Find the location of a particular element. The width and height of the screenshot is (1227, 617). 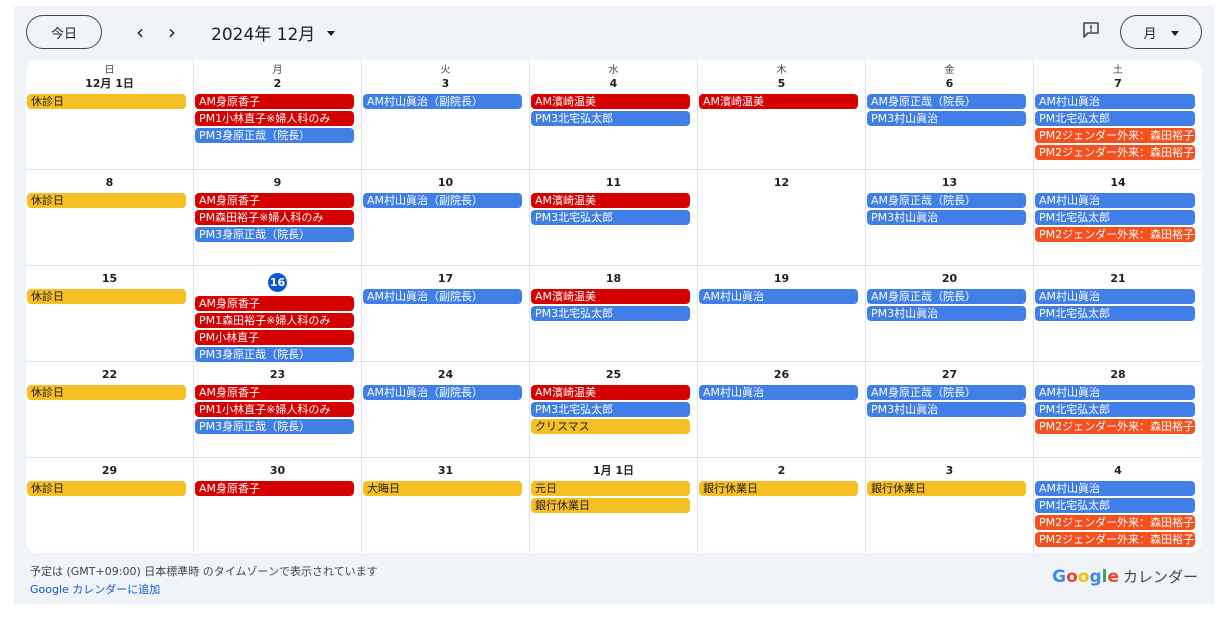

date-label: 22 is located at coordinates (109, 374).